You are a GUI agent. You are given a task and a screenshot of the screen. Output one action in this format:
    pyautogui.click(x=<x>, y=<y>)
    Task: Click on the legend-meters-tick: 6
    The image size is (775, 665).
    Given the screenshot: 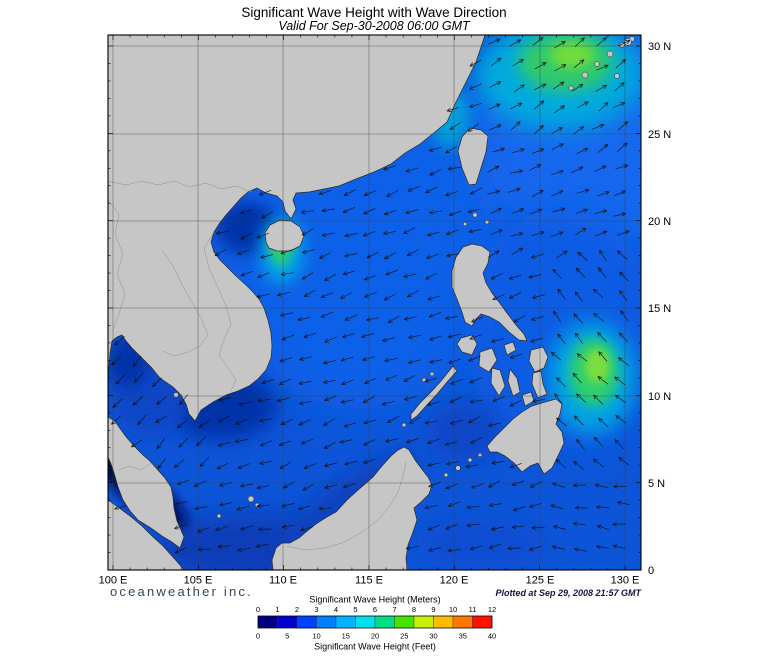 What is the action you would take?
    pyautogui.click(x=375, y=609)
    